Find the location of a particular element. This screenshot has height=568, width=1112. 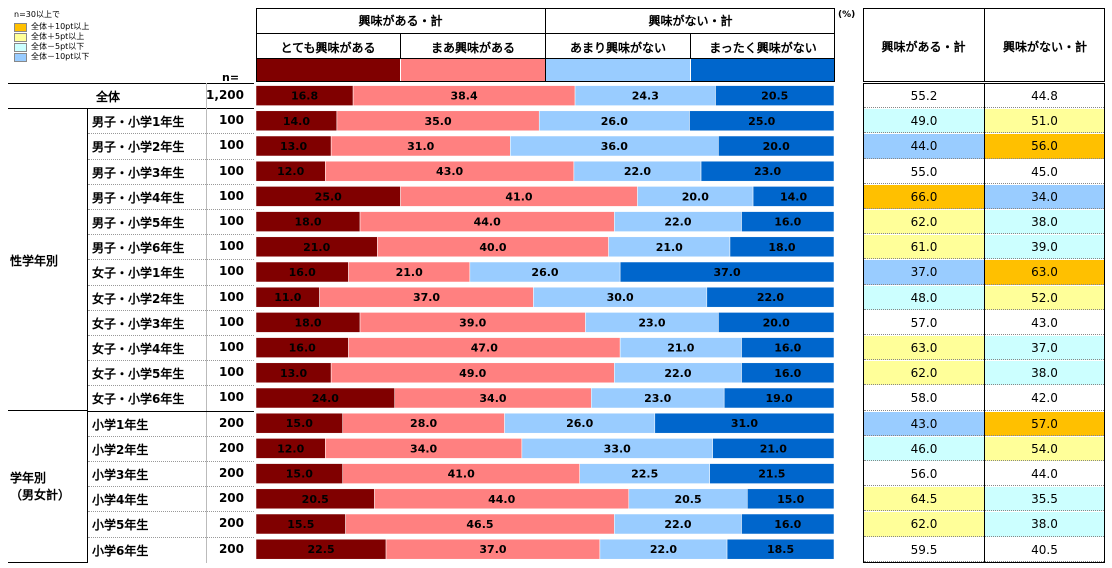

total-not-interested-cell: 35.5 is located at coordinates (1044, 499).